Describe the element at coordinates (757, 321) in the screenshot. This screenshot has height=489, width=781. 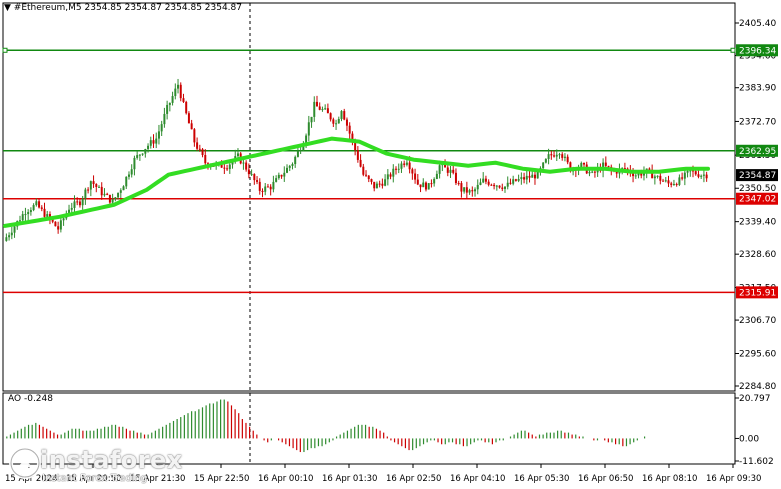
I see `price-tick-label: 2306.70` at that location.